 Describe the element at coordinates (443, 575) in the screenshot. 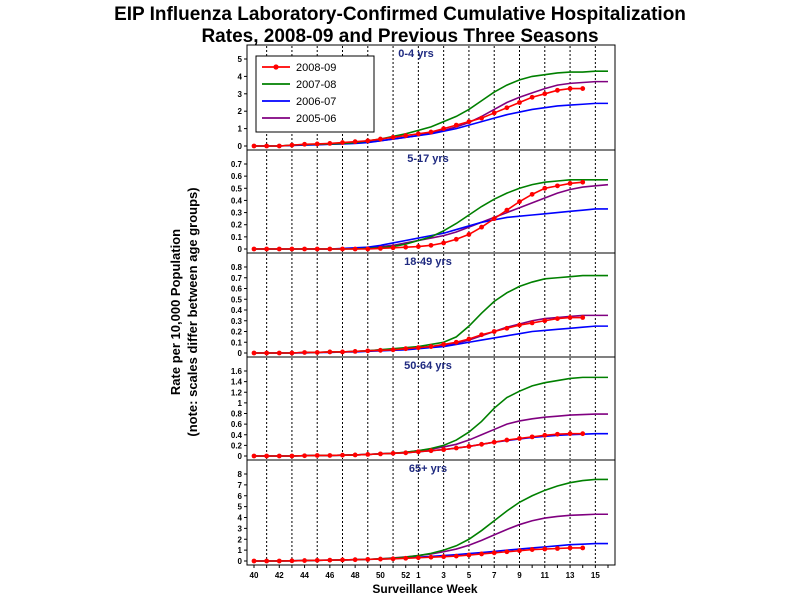

I see `x-tick-label: 3` at that location.